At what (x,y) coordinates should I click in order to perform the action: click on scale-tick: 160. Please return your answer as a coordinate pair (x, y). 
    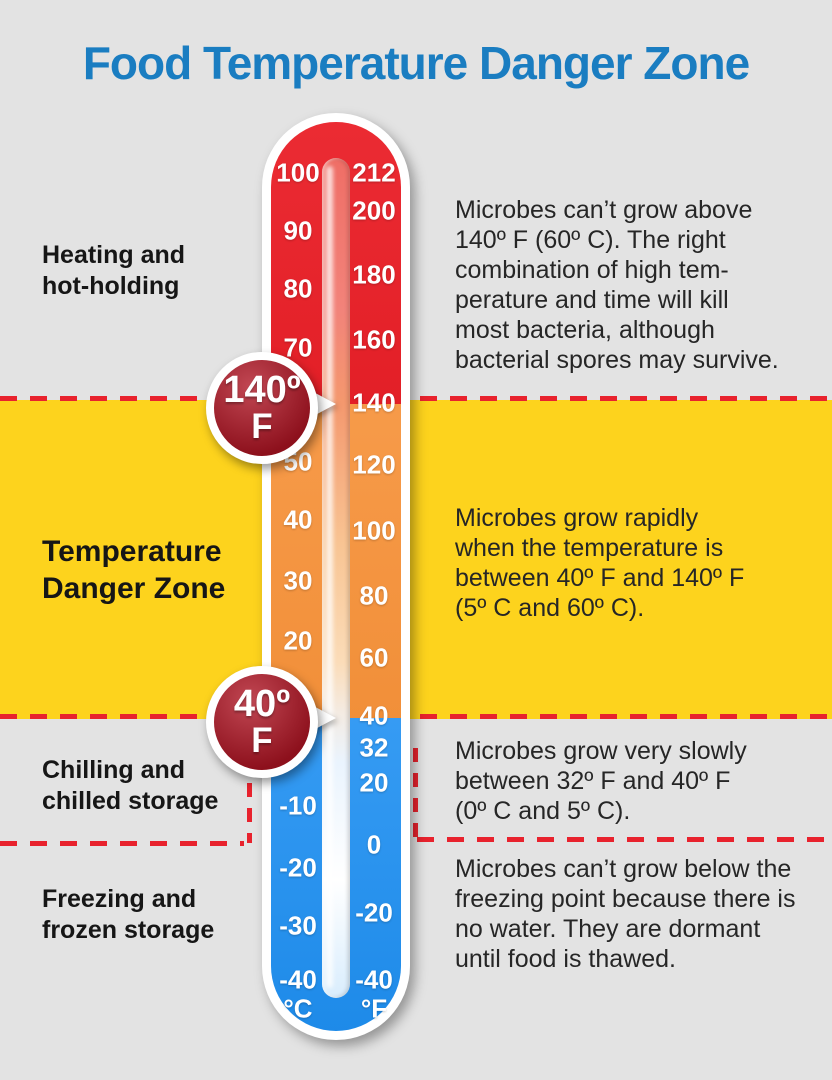
    Looking at the image, I should click on (374, 339).